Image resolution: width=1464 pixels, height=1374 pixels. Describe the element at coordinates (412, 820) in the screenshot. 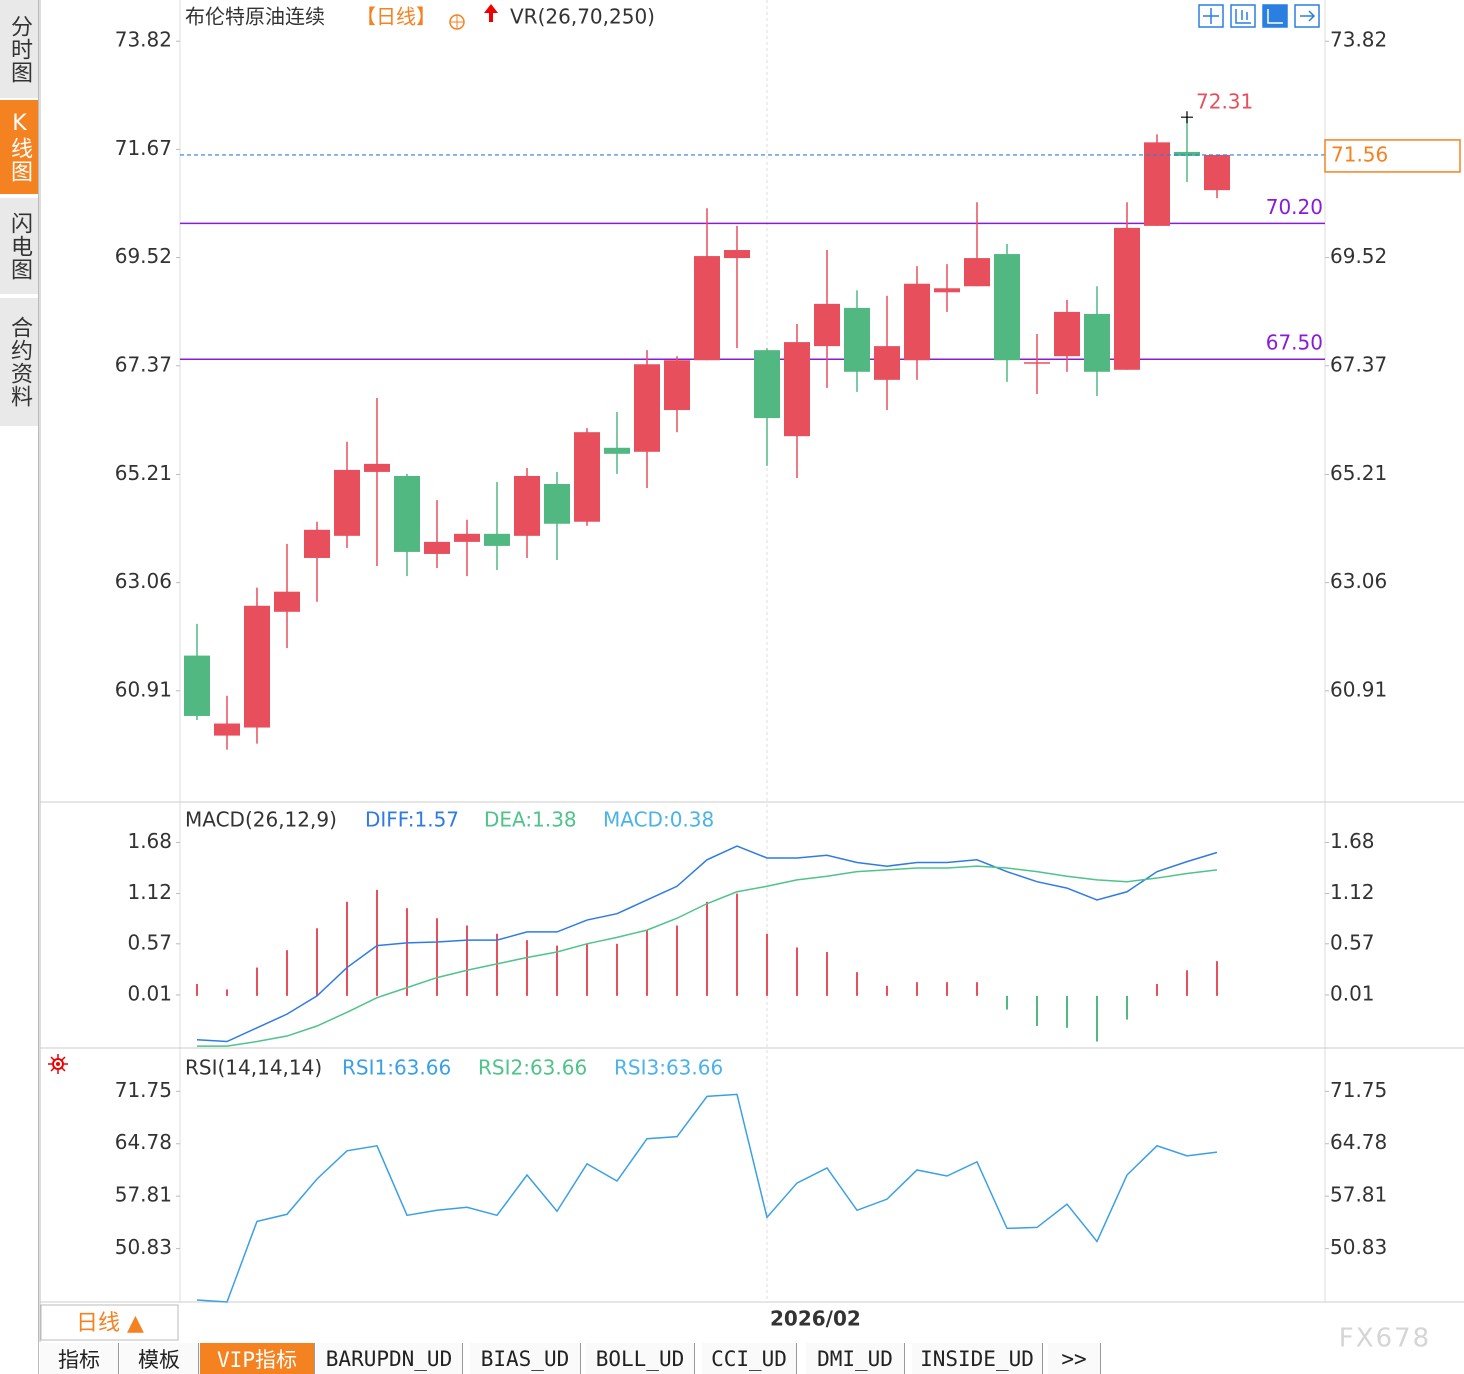

I see `legend-label: DIFF:1.57` at that location.